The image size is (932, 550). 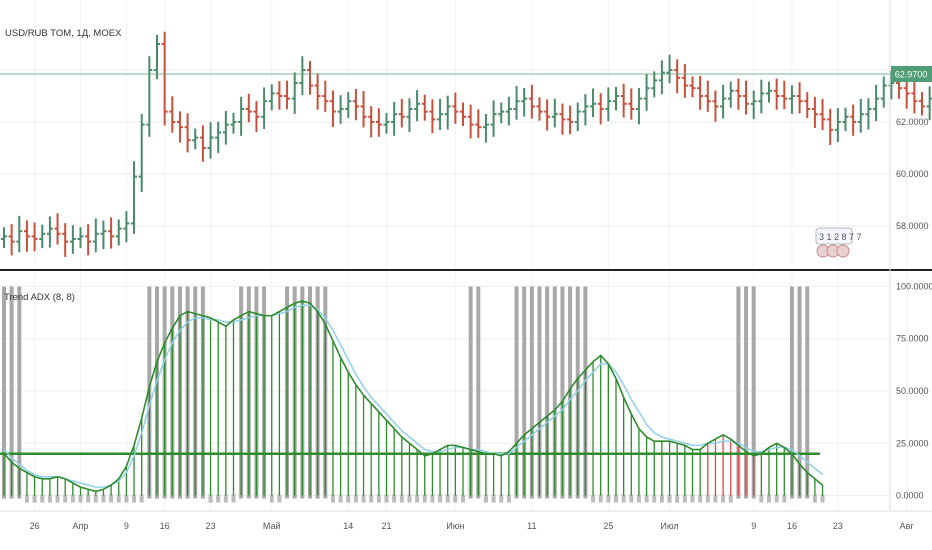 I want to click on time-axis-label: Июн, so click(x=455, y=526).